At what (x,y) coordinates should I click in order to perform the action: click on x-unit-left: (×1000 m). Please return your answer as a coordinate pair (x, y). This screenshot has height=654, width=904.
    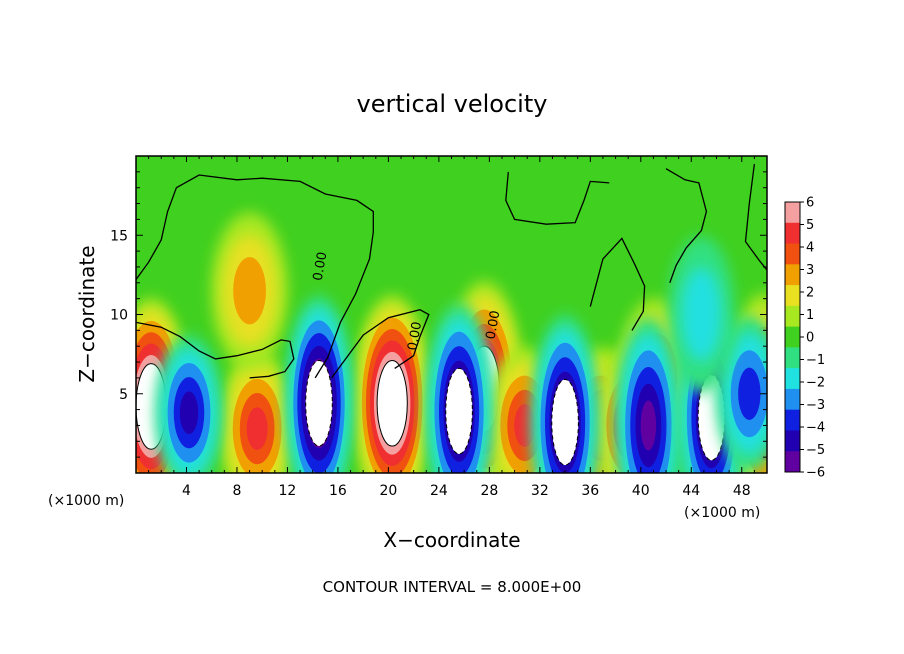
    Looking at the image, I should click on (86, 501).